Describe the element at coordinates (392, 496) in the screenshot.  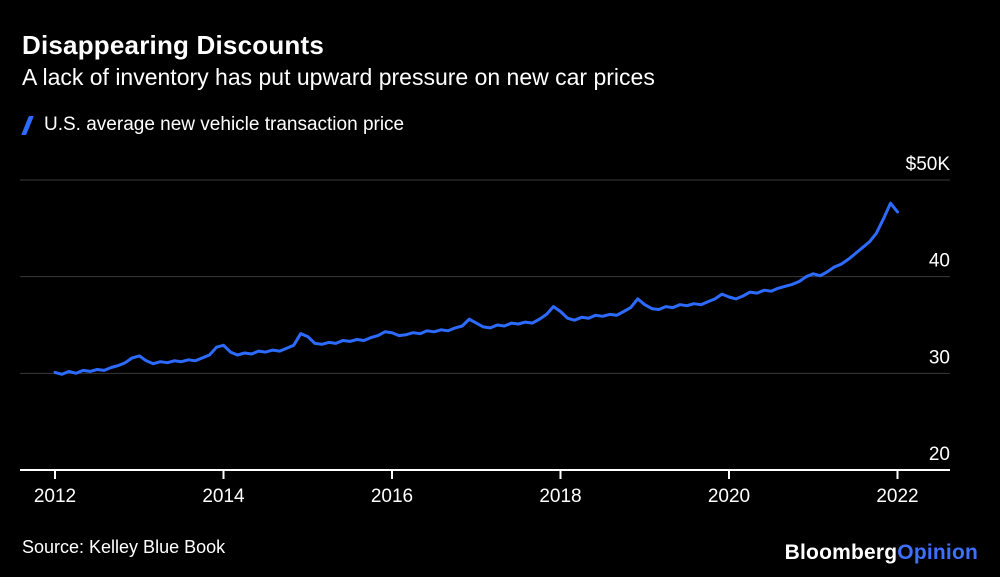
I see `x-tick-label: 2016` at that location.